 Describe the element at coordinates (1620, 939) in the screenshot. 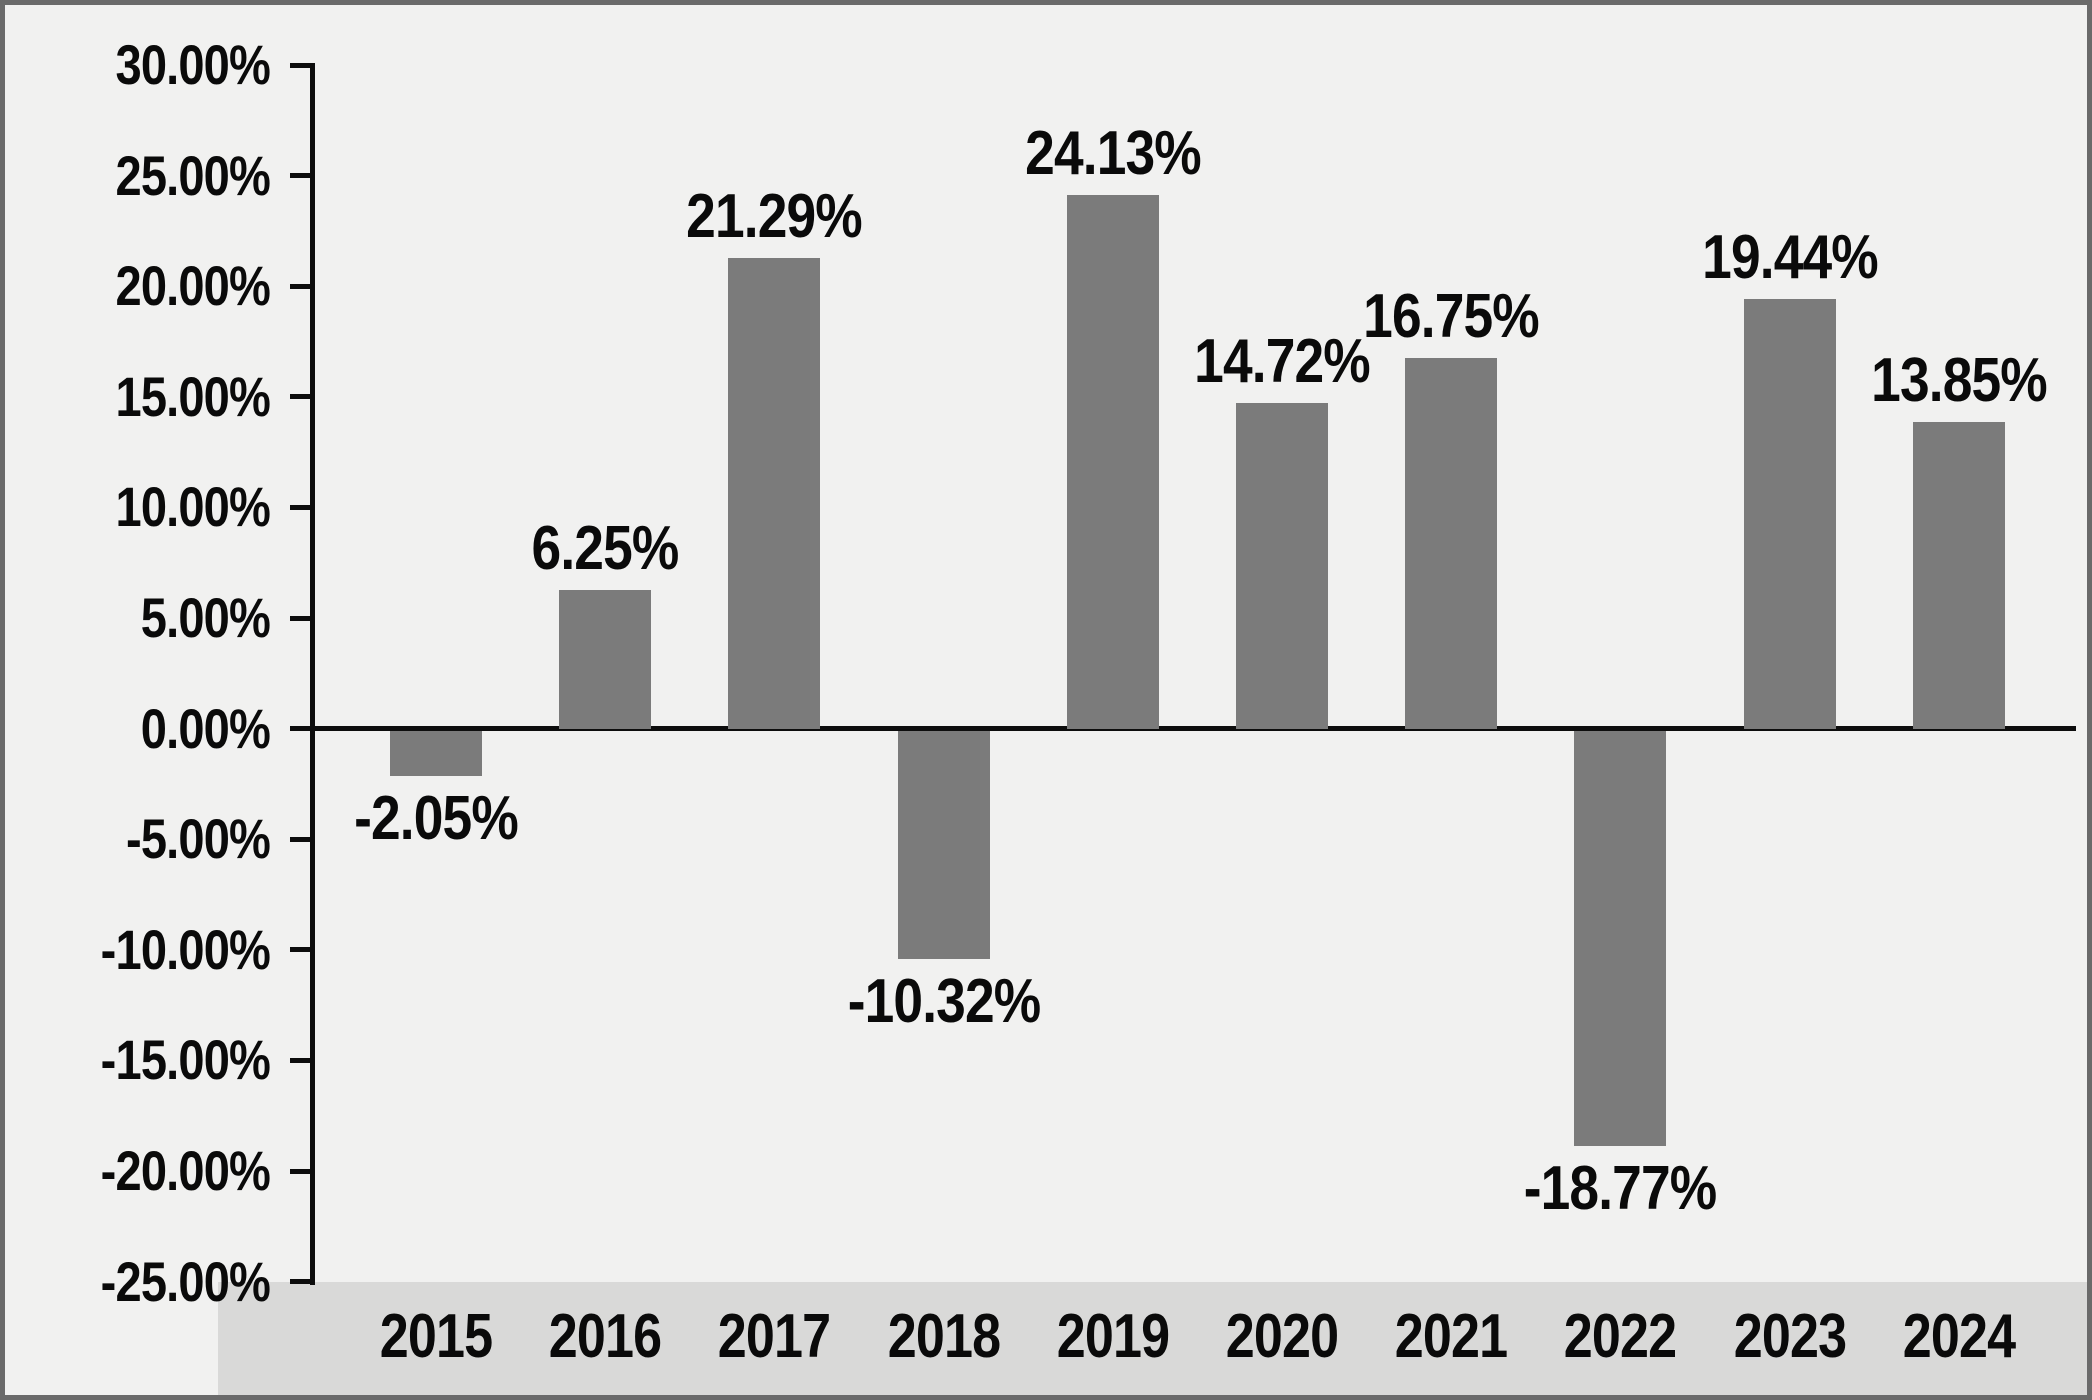

I see `bar-2022` at that location.